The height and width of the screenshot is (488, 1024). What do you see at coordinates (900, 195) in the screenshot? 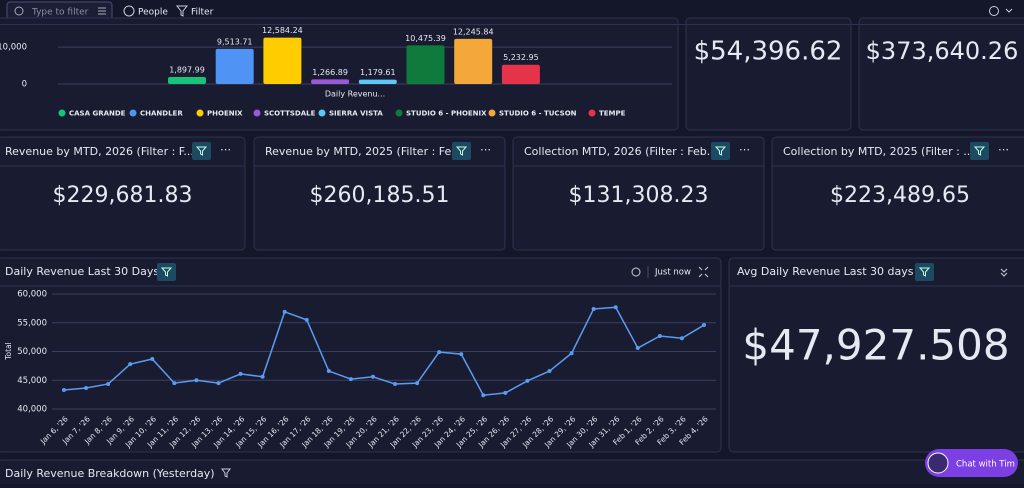
I see `kpi-value: $223,489.65` at bounding box center [900, 195].